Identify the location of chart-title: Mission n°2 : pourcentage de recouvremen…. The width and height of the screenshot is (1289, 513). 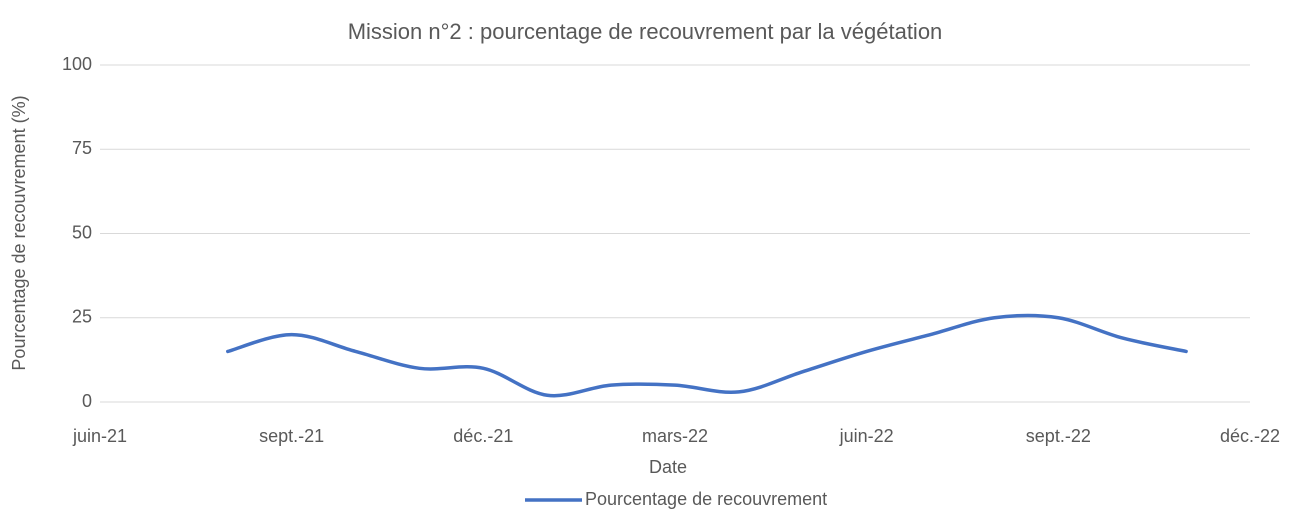
(645, 31).